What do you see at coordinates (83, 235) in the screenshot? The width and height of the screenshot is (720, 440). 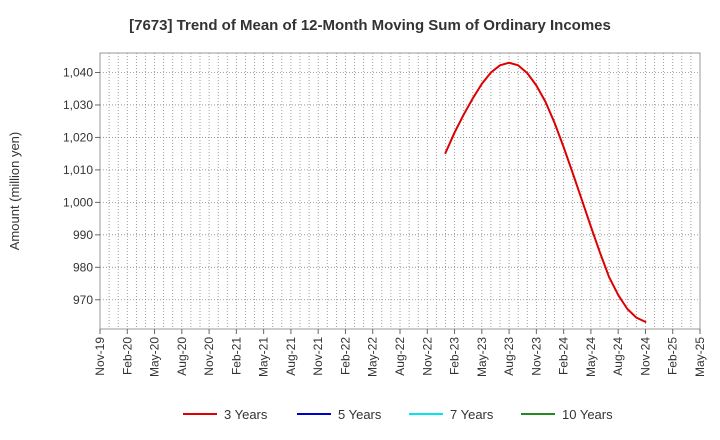 I see `y-tick-label: 990` at bounding box center [83, 235].